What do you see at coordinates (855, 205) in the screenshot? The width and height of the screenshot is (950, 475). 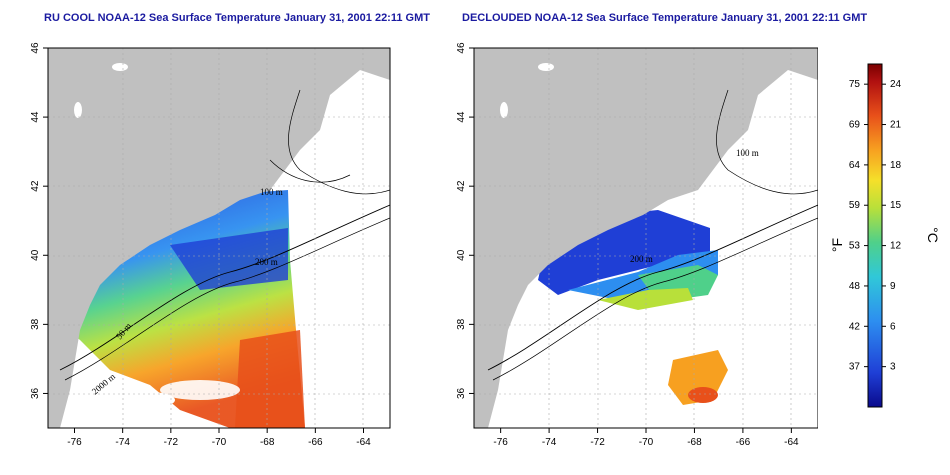 I see `fahrenheit-tick-label: 59` at bounding box center [855, 205].